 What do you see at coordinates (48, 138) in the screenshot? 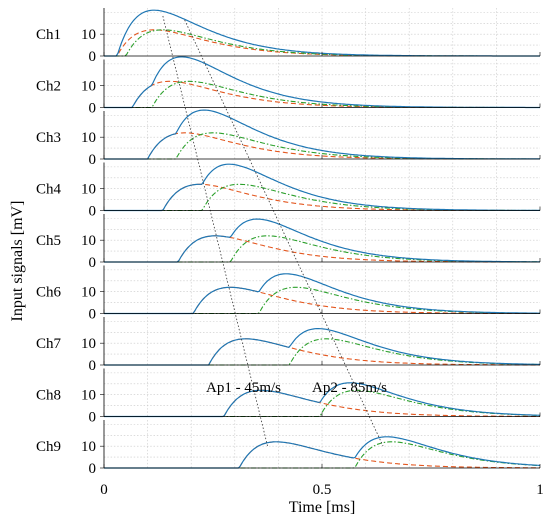
I see `channel-label: Ch3` at bounding box center [48, 138].